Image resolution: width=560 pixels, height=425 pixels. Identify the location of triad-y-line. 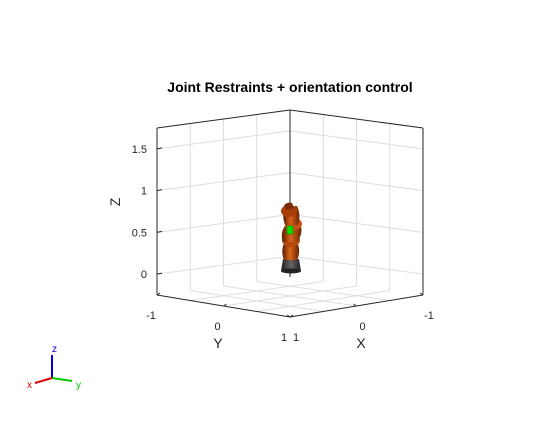
(62, 379).